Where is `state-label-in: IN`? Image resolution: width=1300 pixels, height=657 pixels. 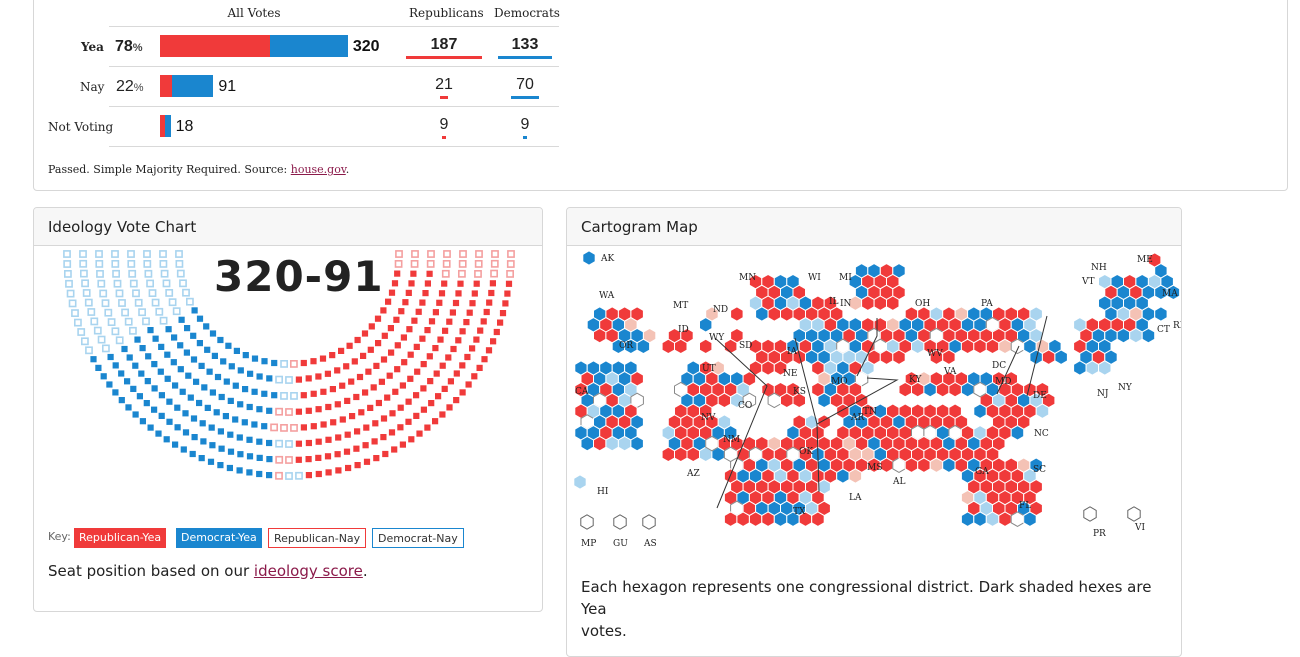
state-label-in: IN is located at coordinates (846, 304).